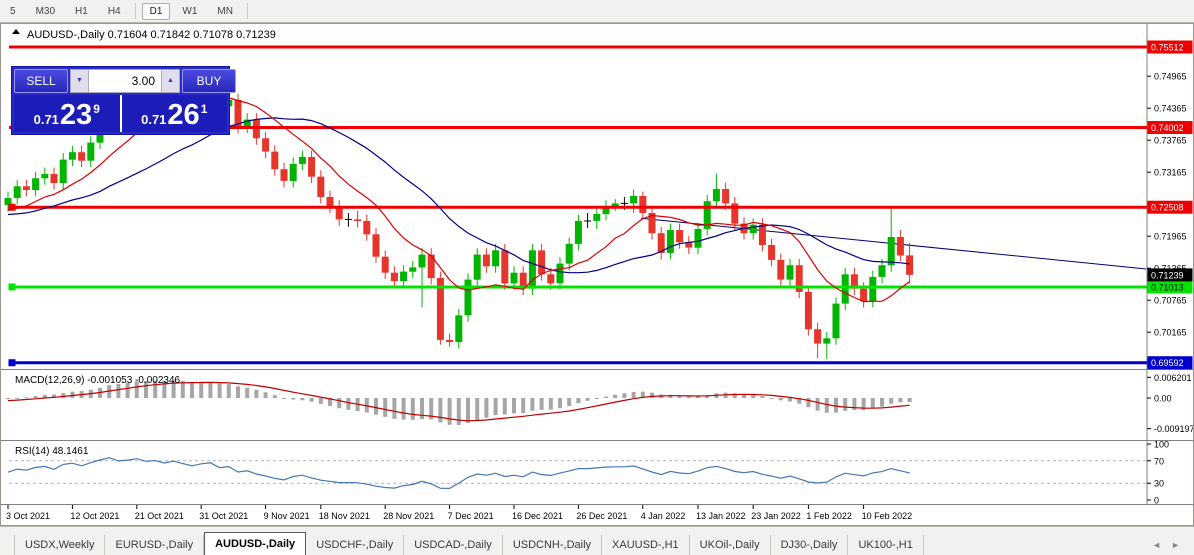 The image size is (1194, 555). What do you see at coordinates (886, 545) in the screenshot?
I see `chart-tab-uk100-h1: UK100-,H1` at bounding box center [886, 545].